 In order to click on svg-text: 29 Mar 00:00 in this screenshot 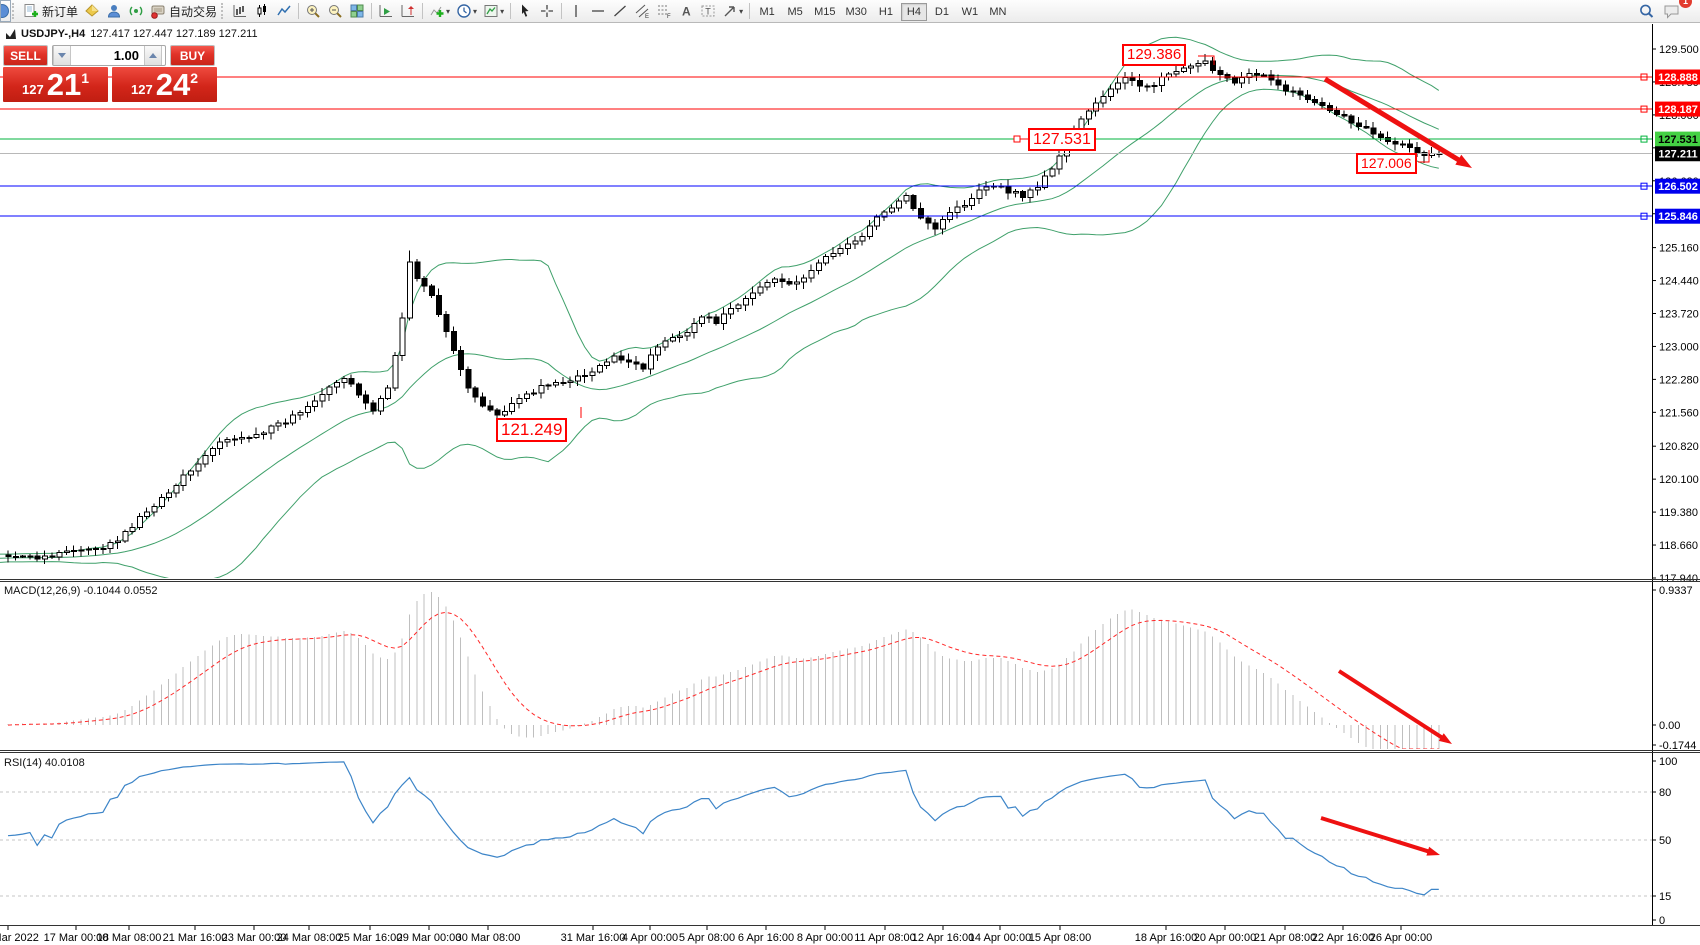, I will do `click(429, 938)`.